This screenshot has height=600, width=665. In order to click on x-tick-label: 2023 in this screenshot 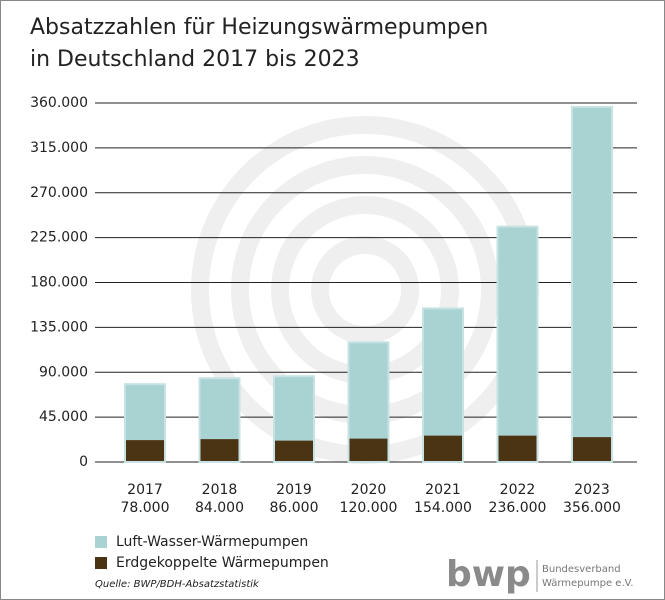, I will do `click(592, 490)`.